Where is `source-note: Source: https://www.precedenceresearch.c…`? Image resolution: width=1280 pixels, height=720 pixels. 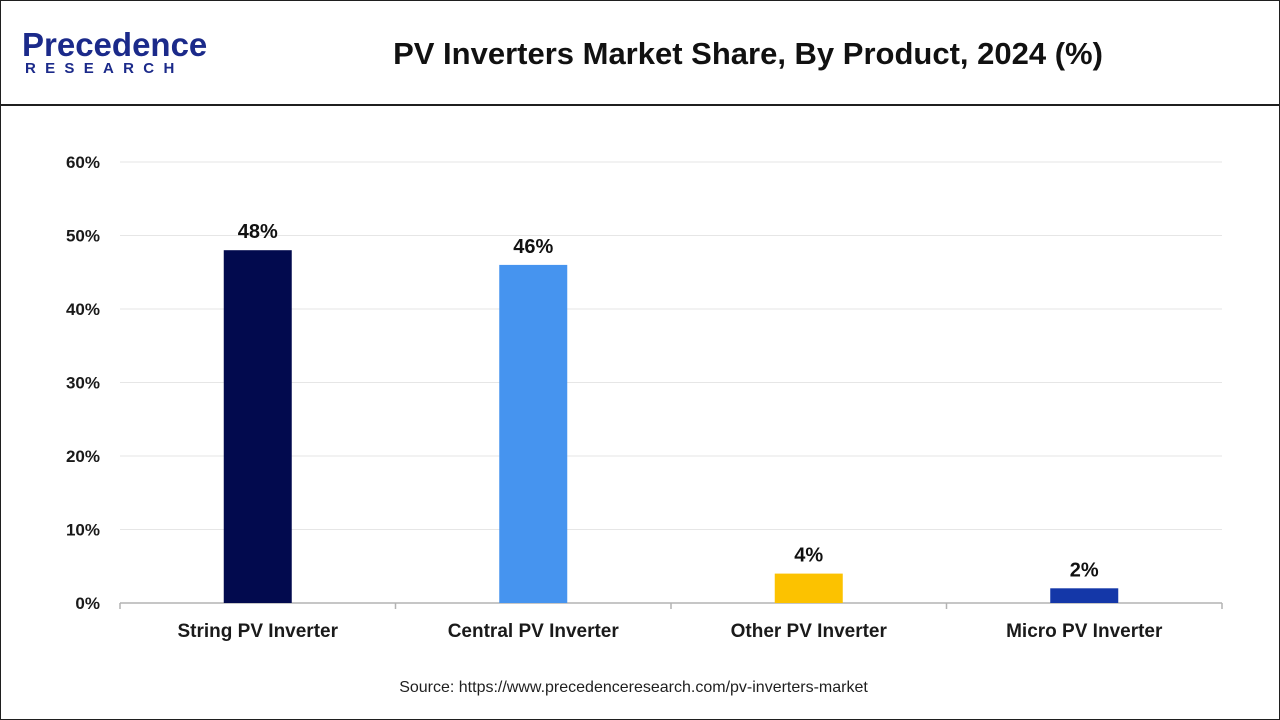
source-note: Source: https://www.precedenceresearch.c… is located at coordinates (633, 687).